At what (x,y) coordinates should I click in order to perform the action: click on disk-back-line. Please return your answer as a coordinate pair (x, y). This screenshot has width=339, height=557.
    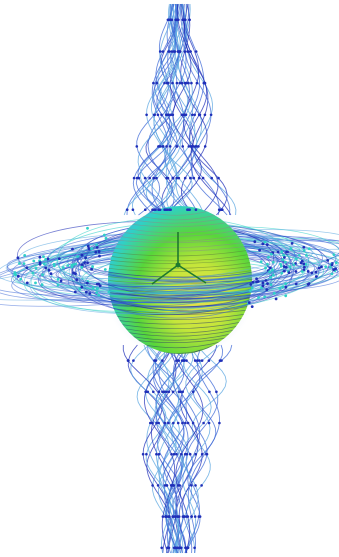
    Looking at the image, I should click on (180, 244).